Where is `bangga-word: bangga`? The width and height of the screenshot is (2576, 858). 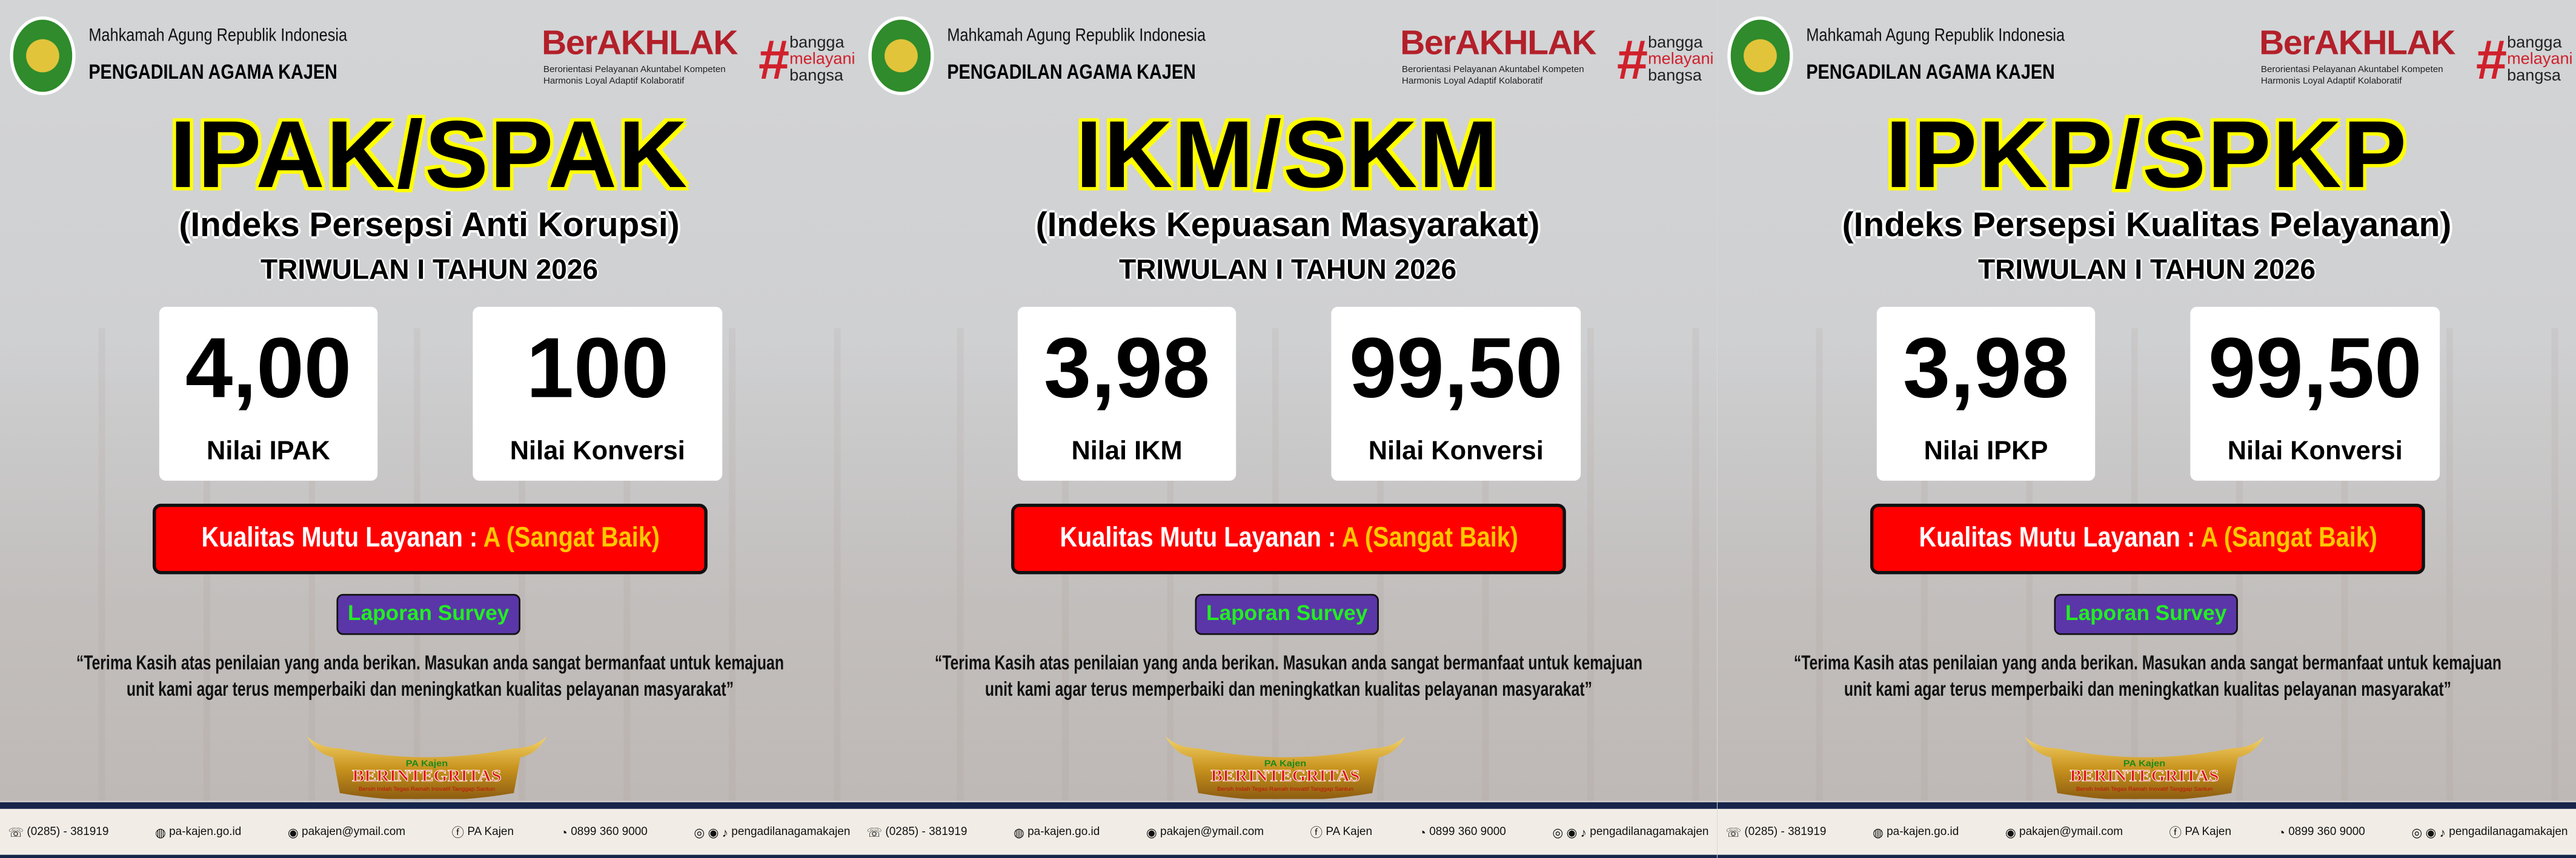
bangga-word: bangga is located at coordinates (817, 44).